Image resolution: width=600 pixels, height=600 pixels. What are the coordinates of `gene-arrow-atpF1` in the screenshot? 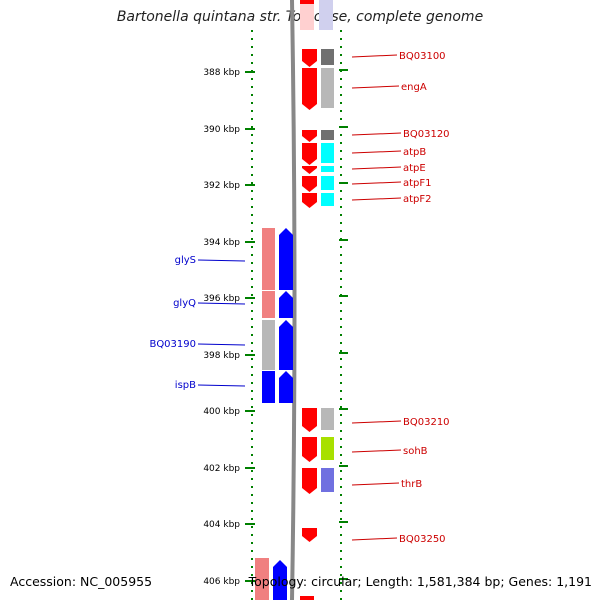 It's located at (309, 184).